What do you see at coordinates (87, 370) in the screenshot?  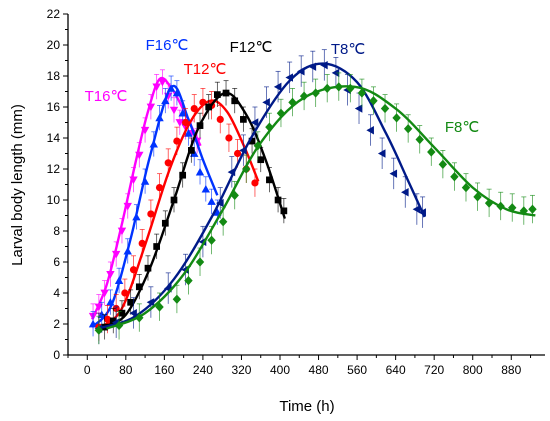 I see `x-tick-label: 0` at bounding box center [87, 370].